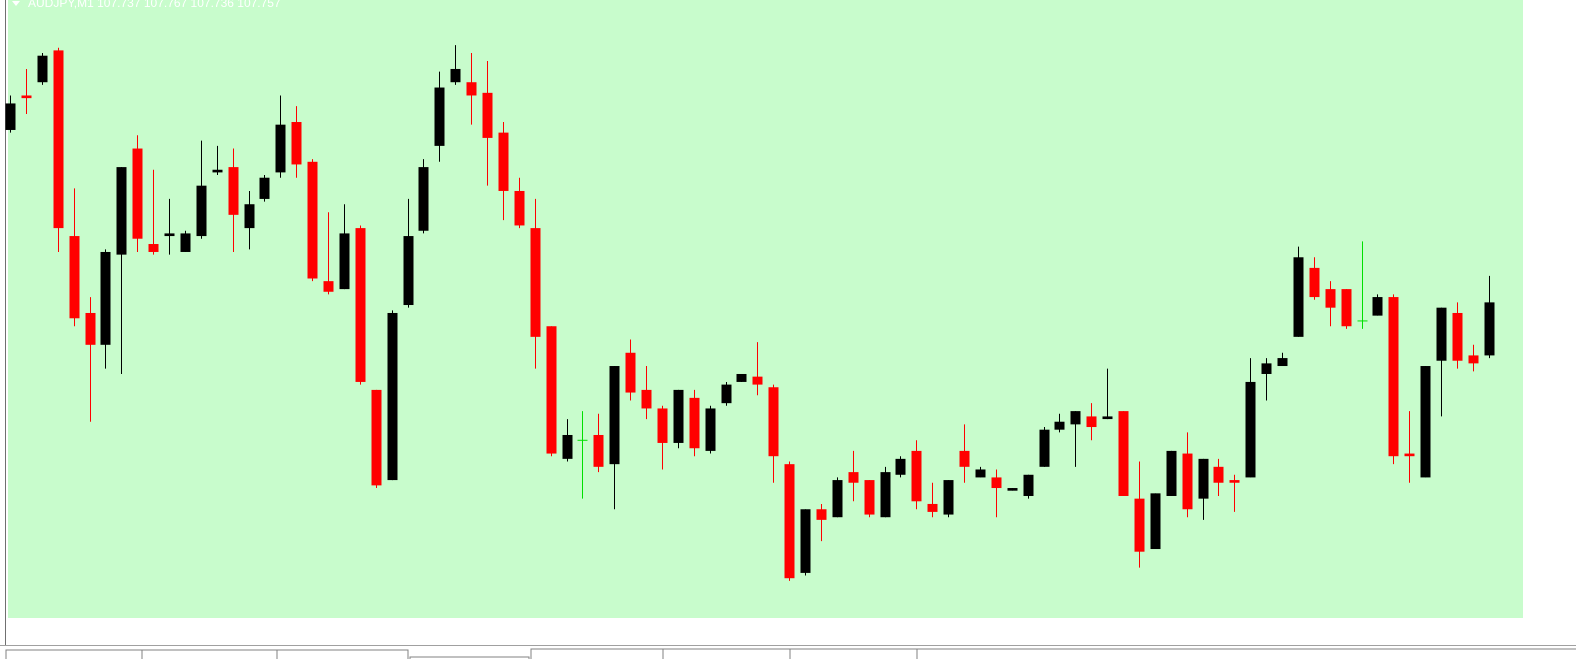 The image size is (1576, 659). I want to click on tab-bar, so click(790, 653).